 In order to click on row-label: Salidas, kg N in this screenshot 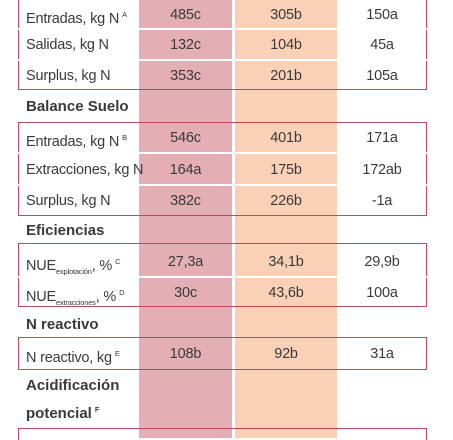, I will do `click(67, 45)`.